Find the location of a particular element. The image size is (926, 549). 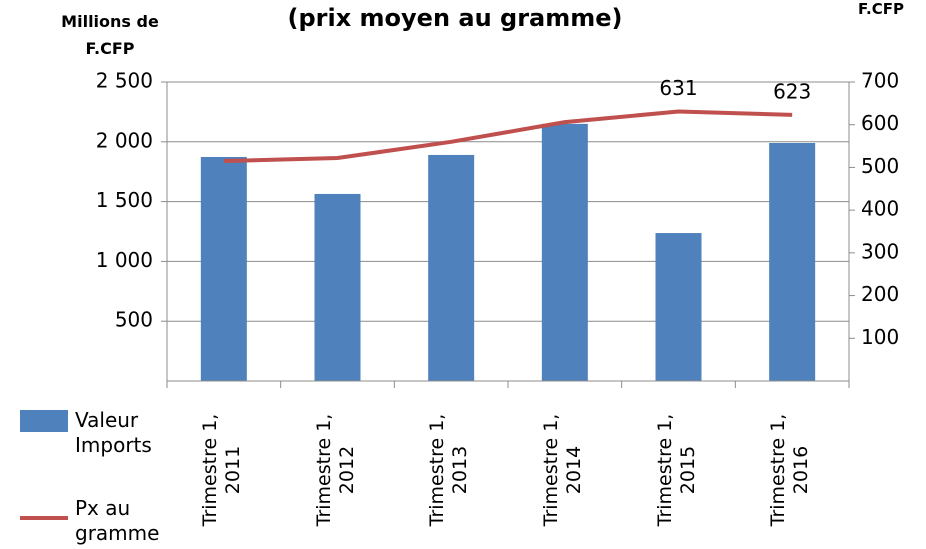

y2-axis-label: F.CFP is located at coordinates (881, 9).